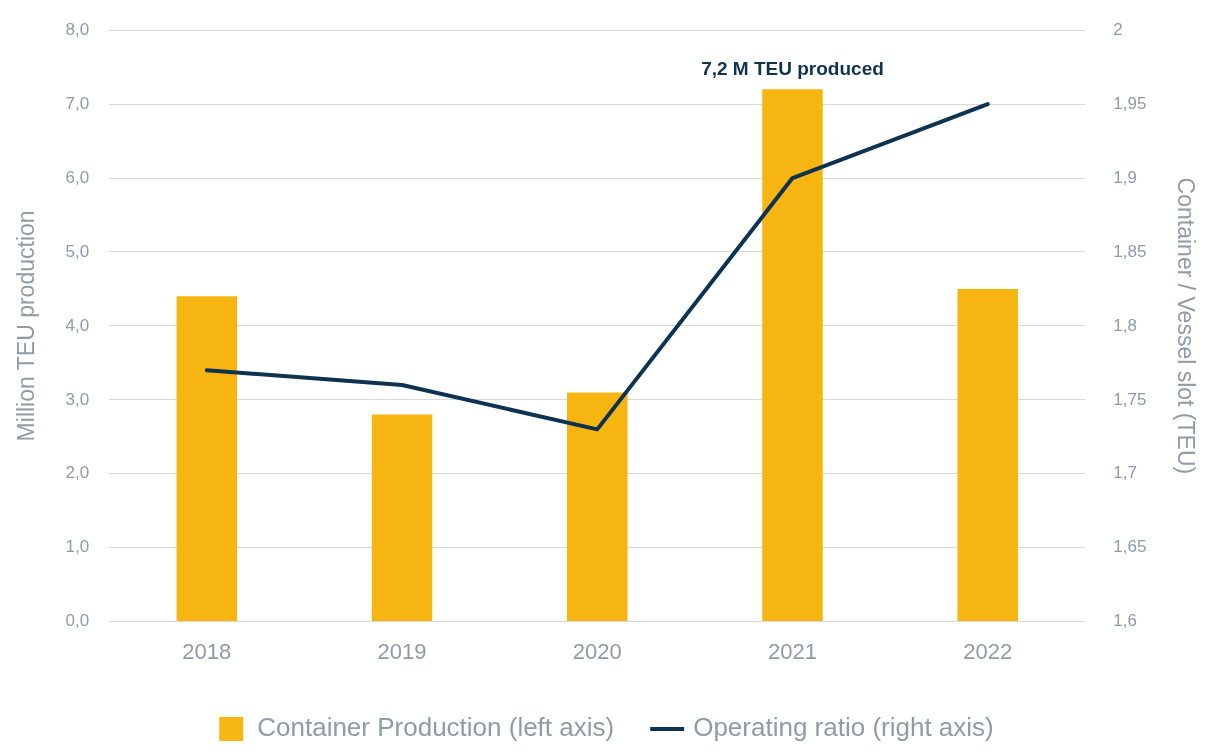 This screenshot has height=752, width=1212. I want to click on x-tick-label: 2020, so click(597, 651).